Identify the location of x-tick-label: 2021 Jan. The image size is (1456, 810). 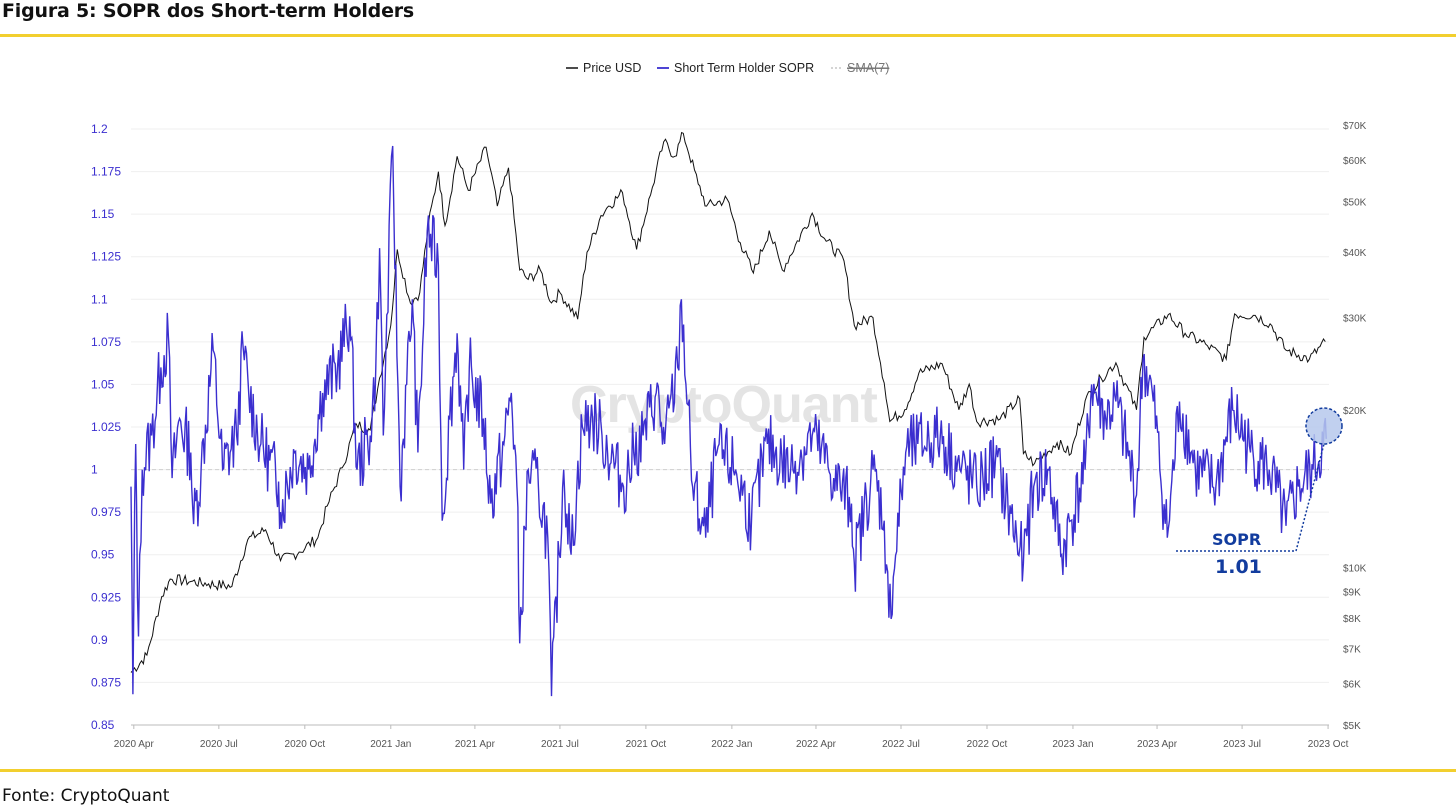
(390, 744).